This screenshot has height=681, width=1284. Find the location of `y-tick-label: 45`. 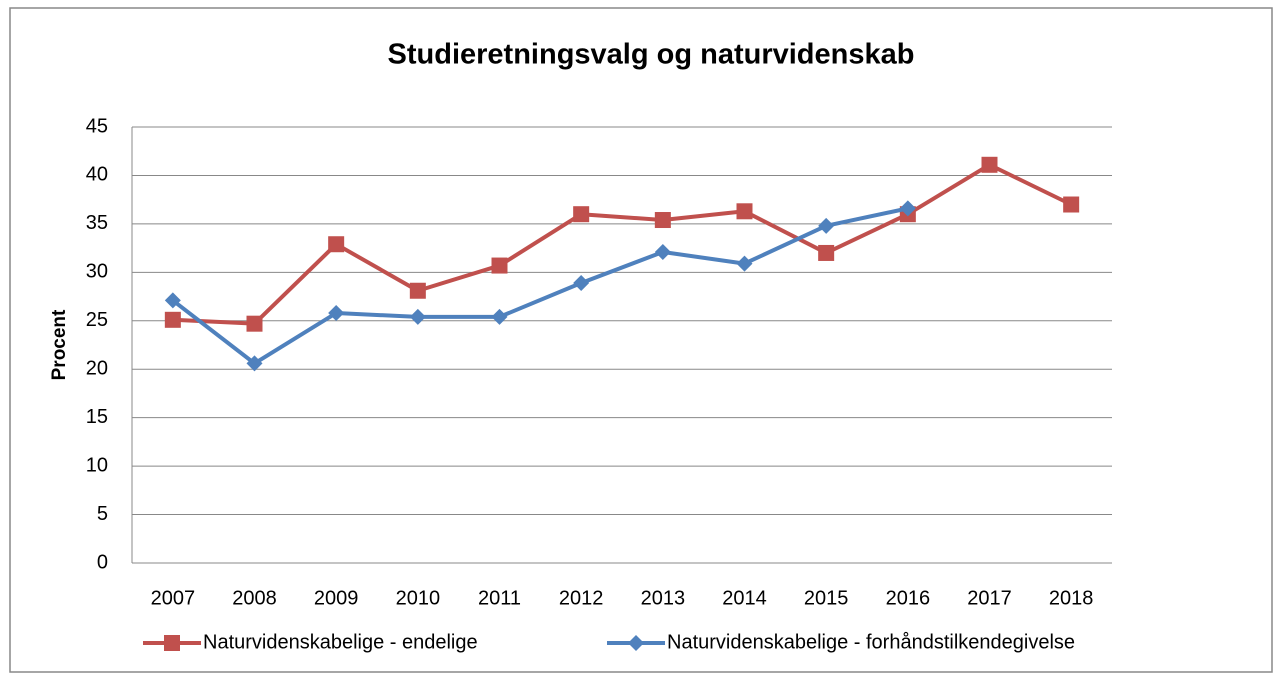

y-tick-label: 45 is located at coordinates (97, 126).